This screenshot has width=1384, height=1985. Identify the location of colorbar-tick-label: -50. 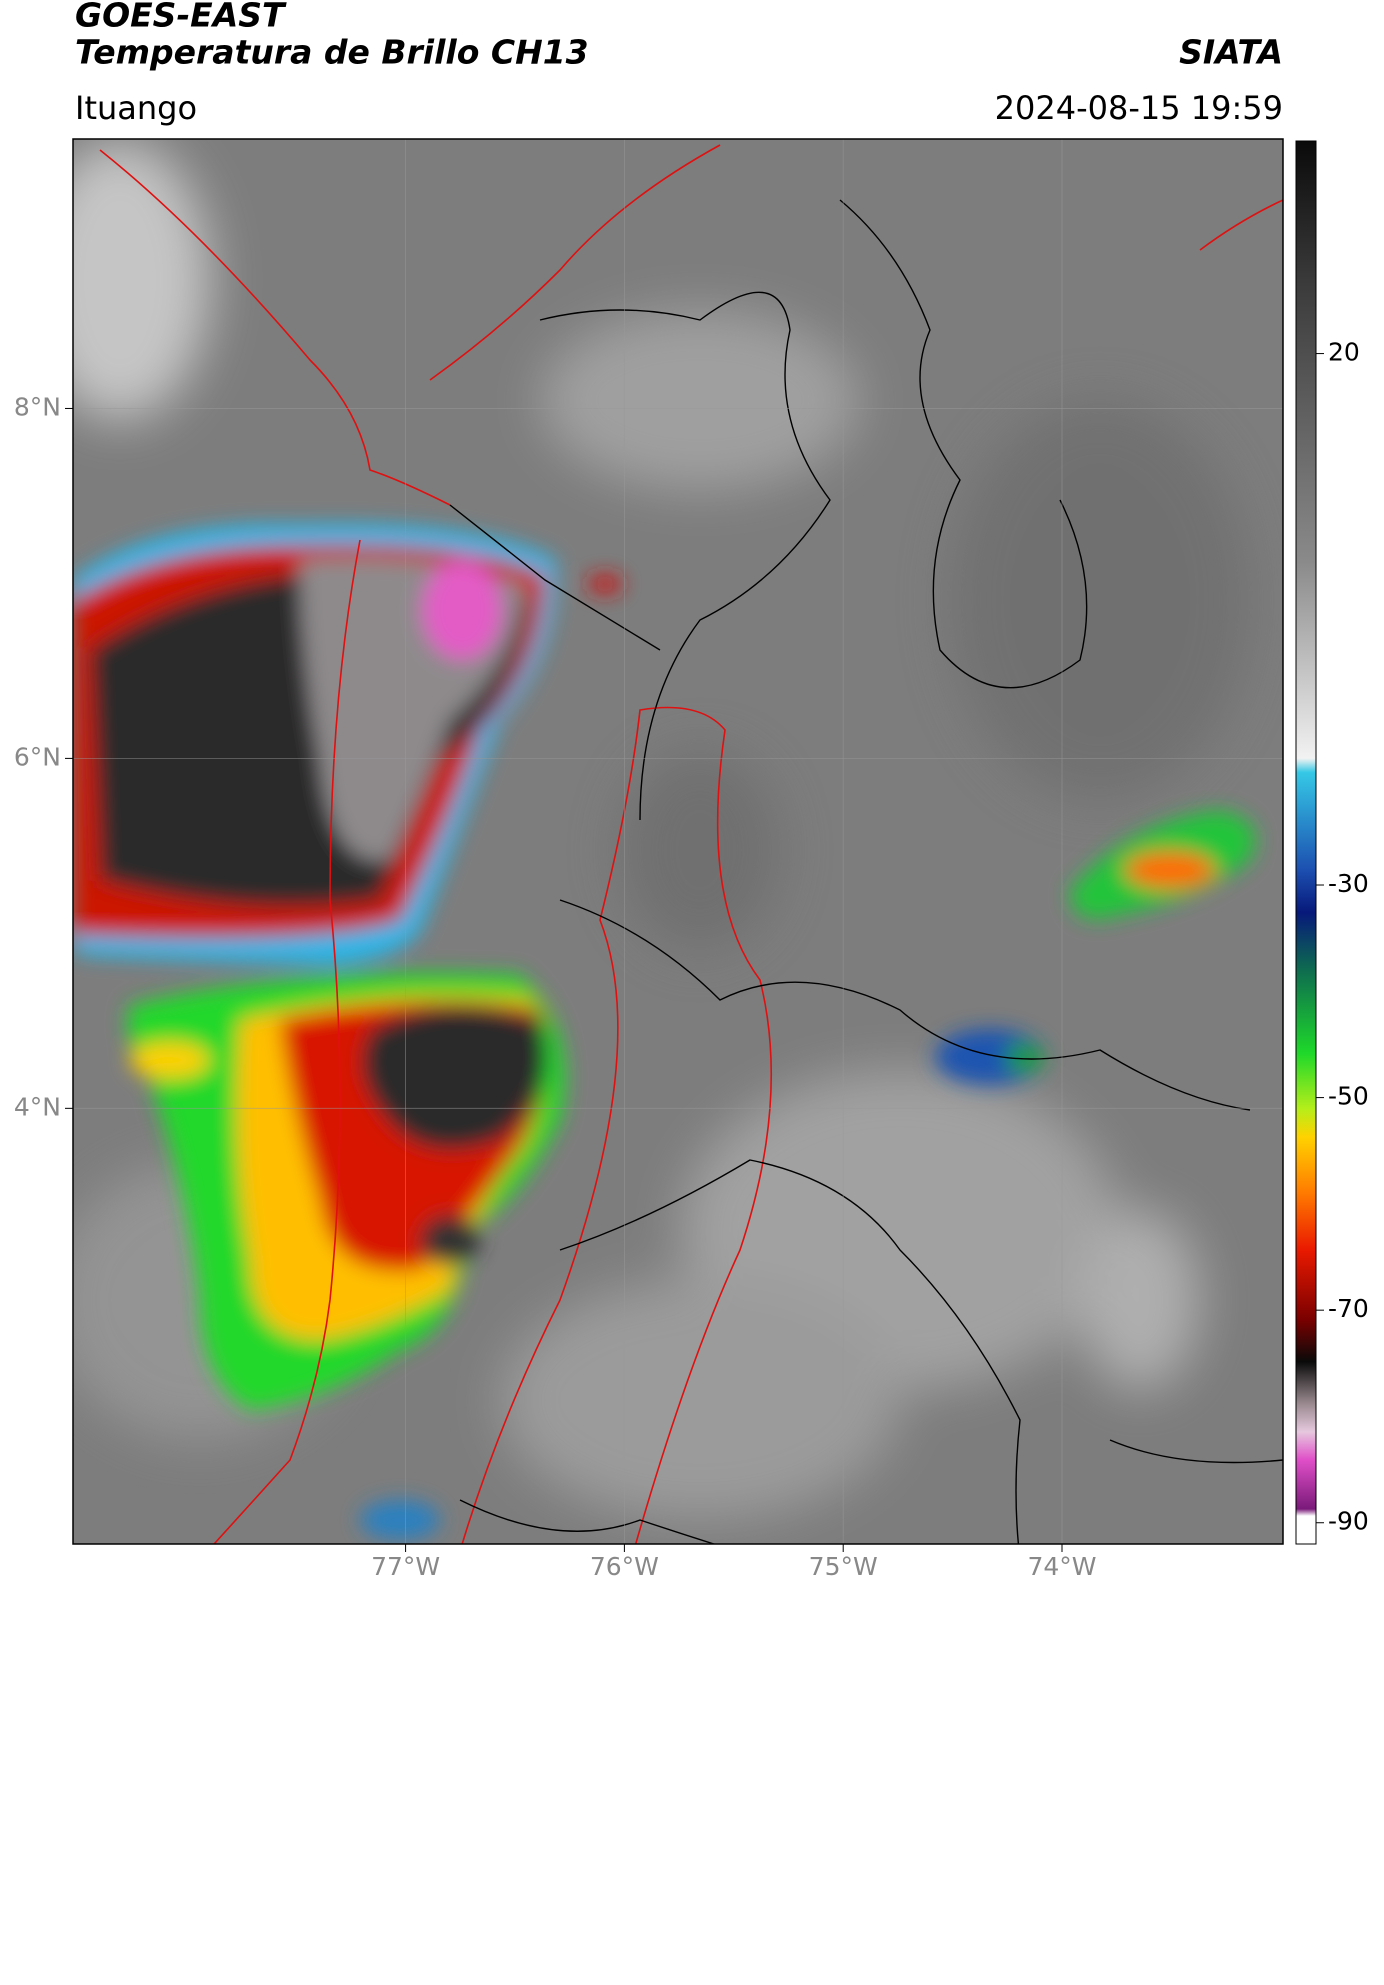
(1348, 1096).